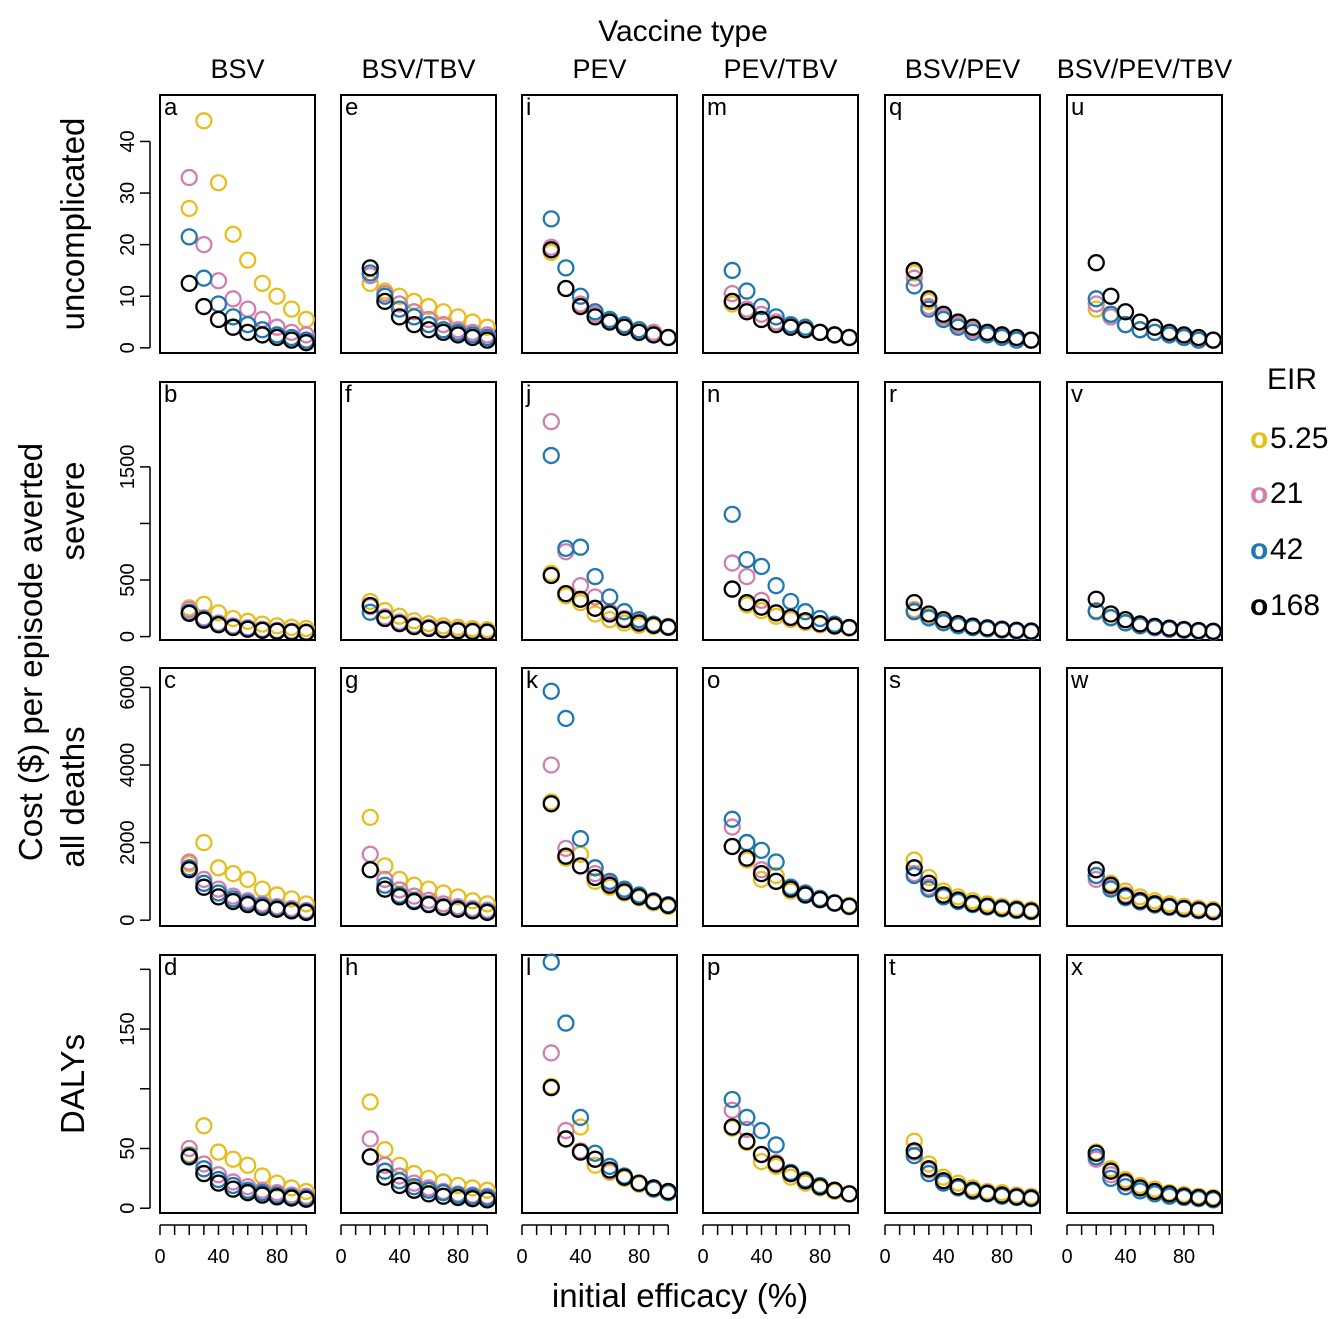  I want to click on panel-letter: o, so click(713, 680).